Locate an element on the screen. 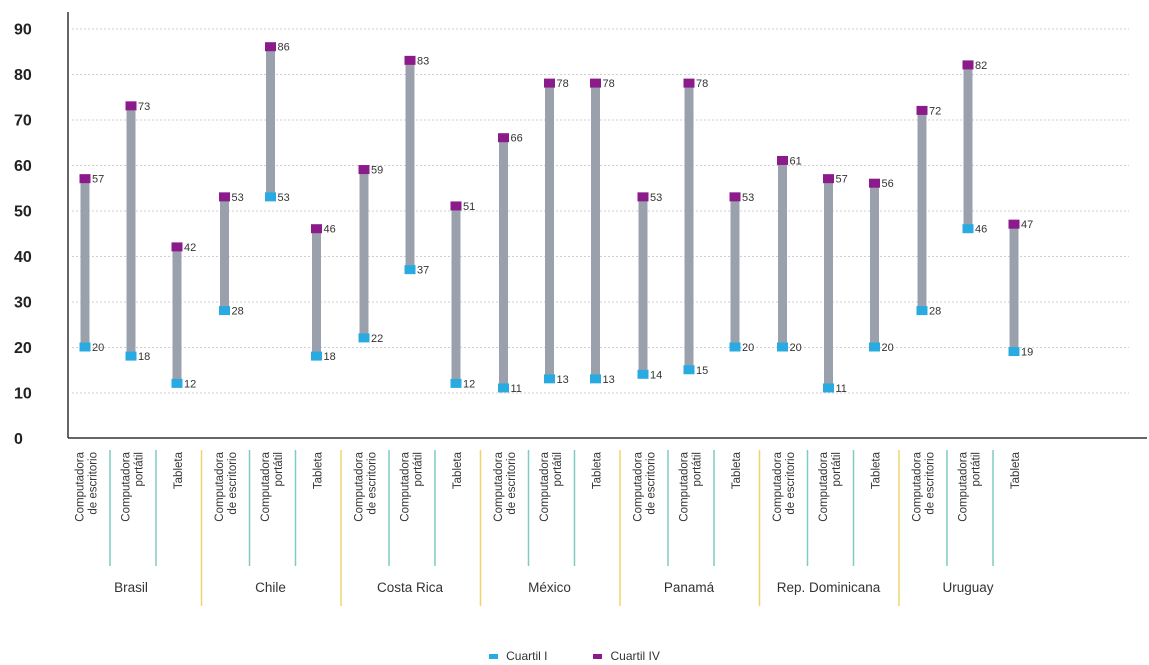 This screenshot has width=1149, height=665. cuartil-4-value-label: 57 is located at coordinates (98, 180).